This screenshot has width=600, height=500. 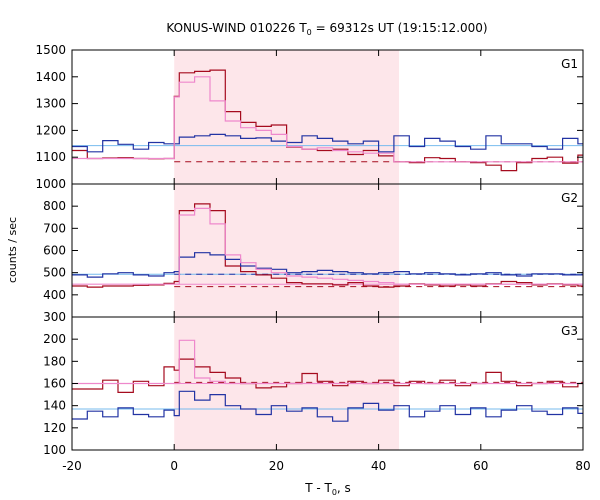 What do you see at coordinates (480, 466) in the screenshot?
I see `x-tick-label: 60` at bounding box center [480, 466].